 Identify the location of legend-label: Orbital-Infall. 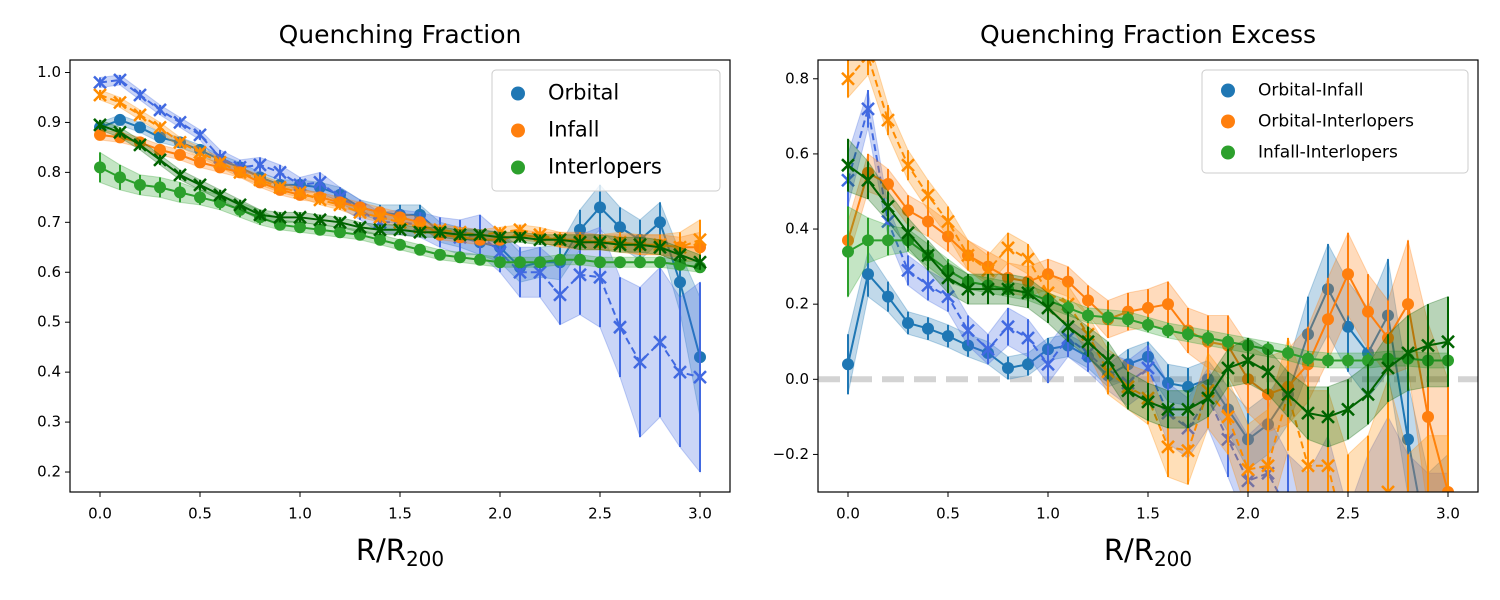
(1310, 91).